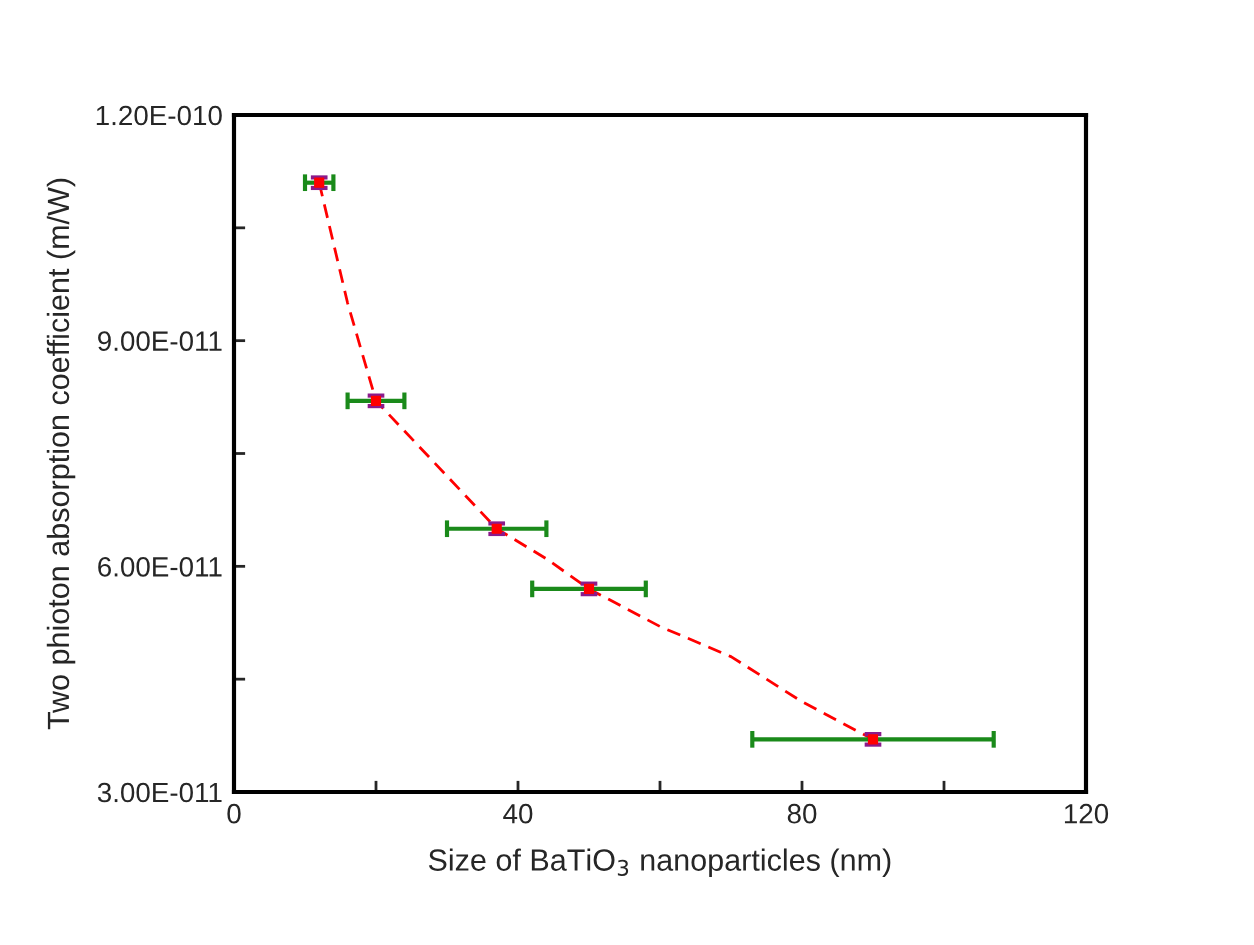 Image resolution: width=1254 pixels, height=945 pixels. Describe the element at coordinates (802, 813) in the screenshot. I see `x-tick-label: 80` at that location.